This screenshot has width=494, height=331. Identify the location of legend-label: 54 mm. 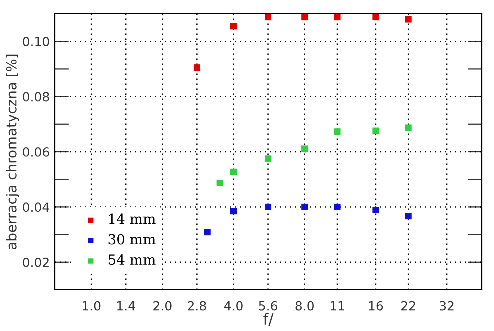
(132, 260).